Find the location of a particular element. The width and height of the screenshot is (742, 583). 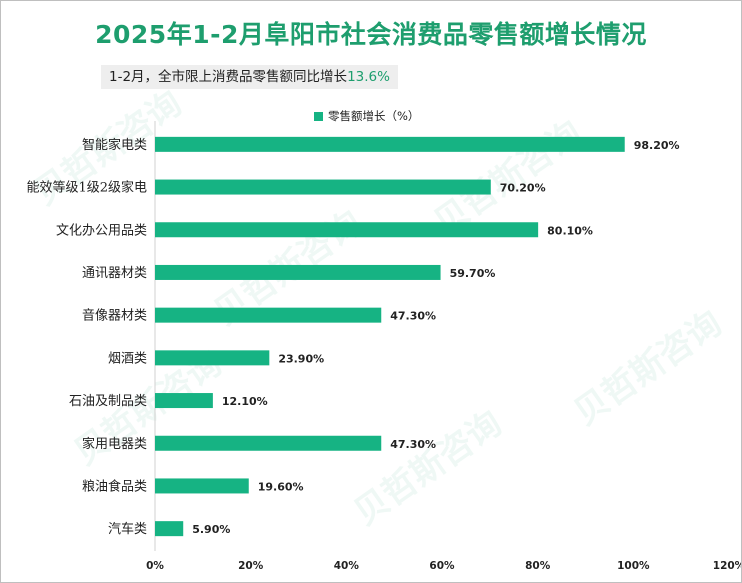

x-tick-label: 100% is located at coordinates (633, 566).